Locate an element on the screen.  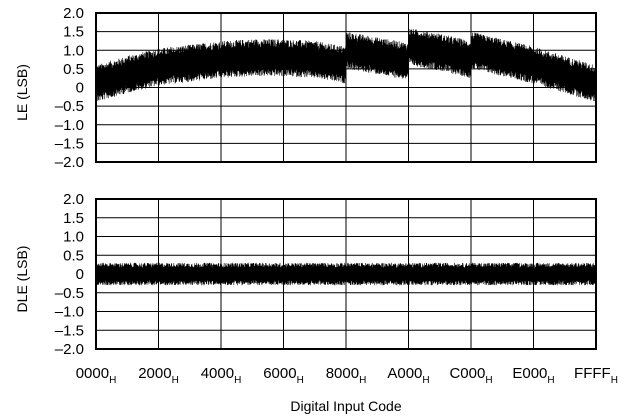
le-y-tick-label: 1.0 is located at coordinates (73, 50).